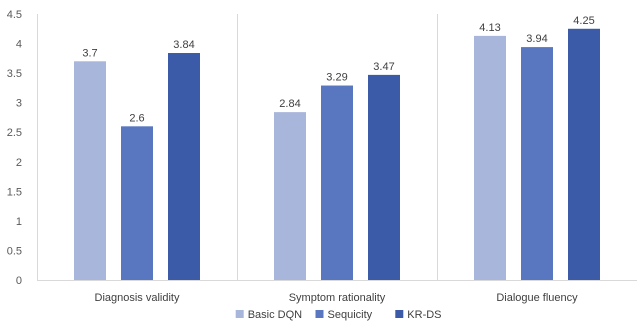 The height and width of the screenshot is (323, 637). Describe the element at coordinates (489, 28) in the screenshot. I see `data-label: 4.13` at that location.